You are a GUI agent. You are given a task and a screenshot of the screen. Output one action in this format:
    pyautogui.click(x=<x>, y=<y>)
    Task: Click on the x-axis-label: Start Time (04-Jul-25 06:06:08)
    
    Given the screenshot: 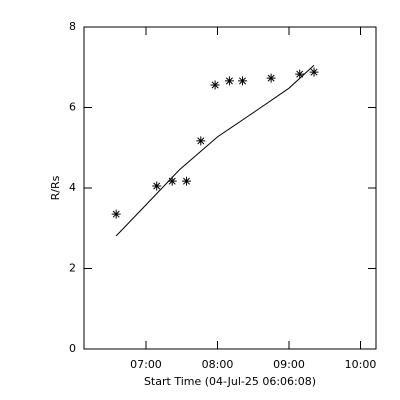 What is the action you would take?
    pyautogui.click(x=230, y=381)
    